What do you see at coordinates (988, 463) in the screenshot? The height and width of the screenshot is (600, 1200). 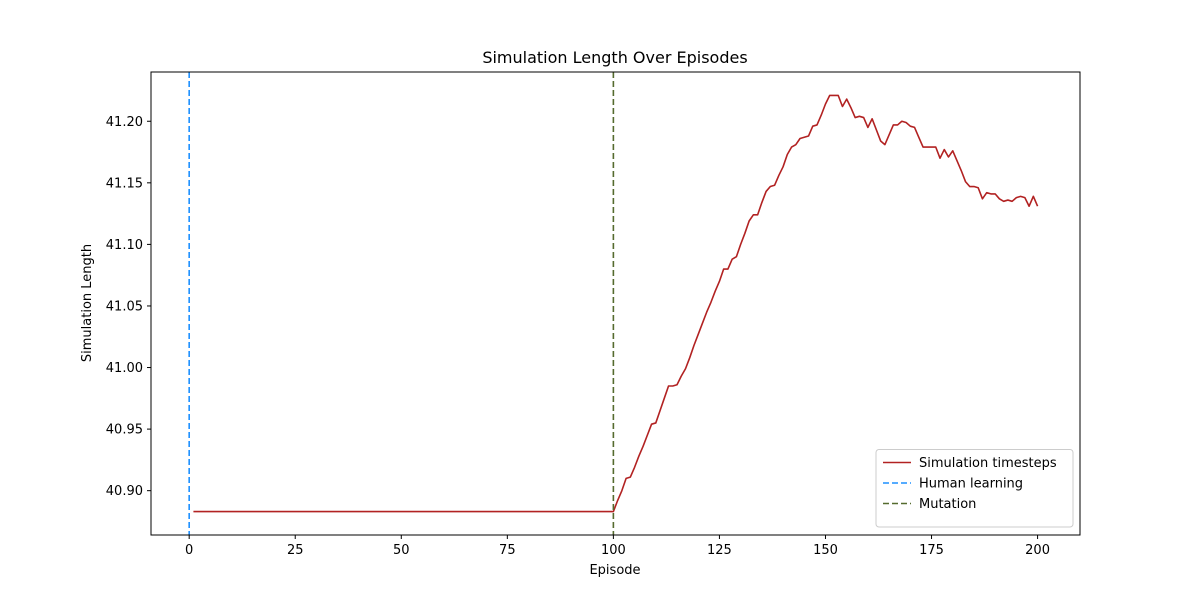 I see `legend-label: Simulation timesteps` at bounding box center [988, 463].